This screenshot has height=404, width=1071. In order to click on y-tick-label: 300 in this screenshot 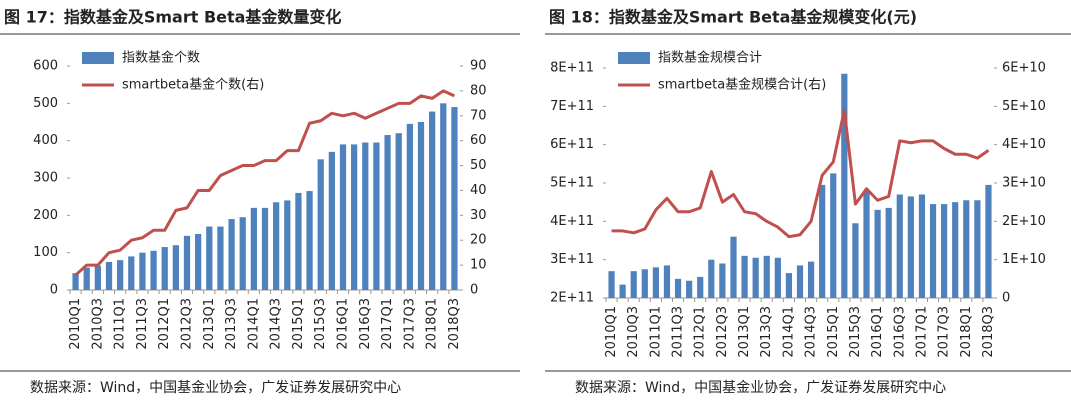, I will do `click(45, 178)`.